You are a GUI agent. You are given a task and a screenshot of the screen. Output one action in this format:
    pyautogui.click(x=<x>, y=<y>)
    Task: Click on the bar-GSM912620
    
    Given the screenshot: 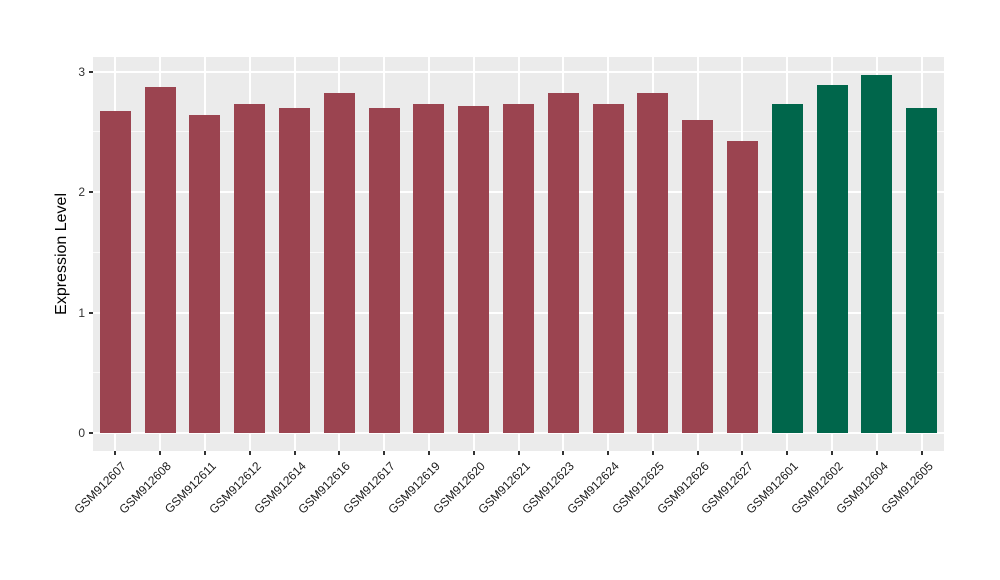 What is the action you would take?
    pyautogui.click(x=473, y=269)
    